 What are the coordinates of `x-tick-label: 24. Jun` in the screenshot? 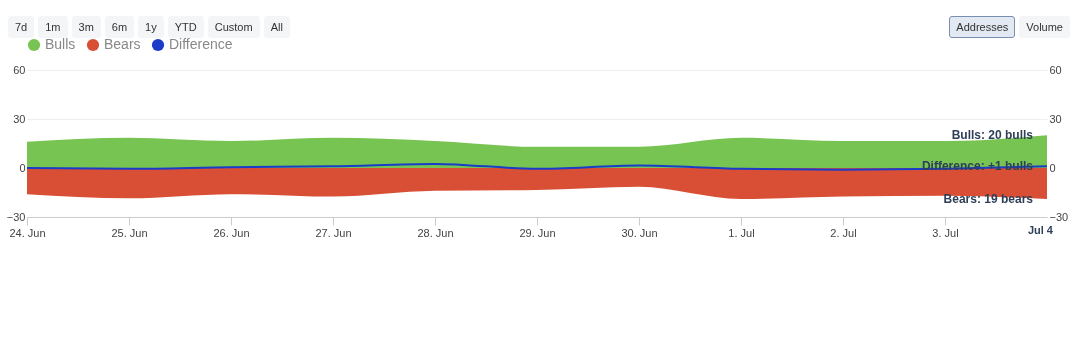 It's located at (27, 232).